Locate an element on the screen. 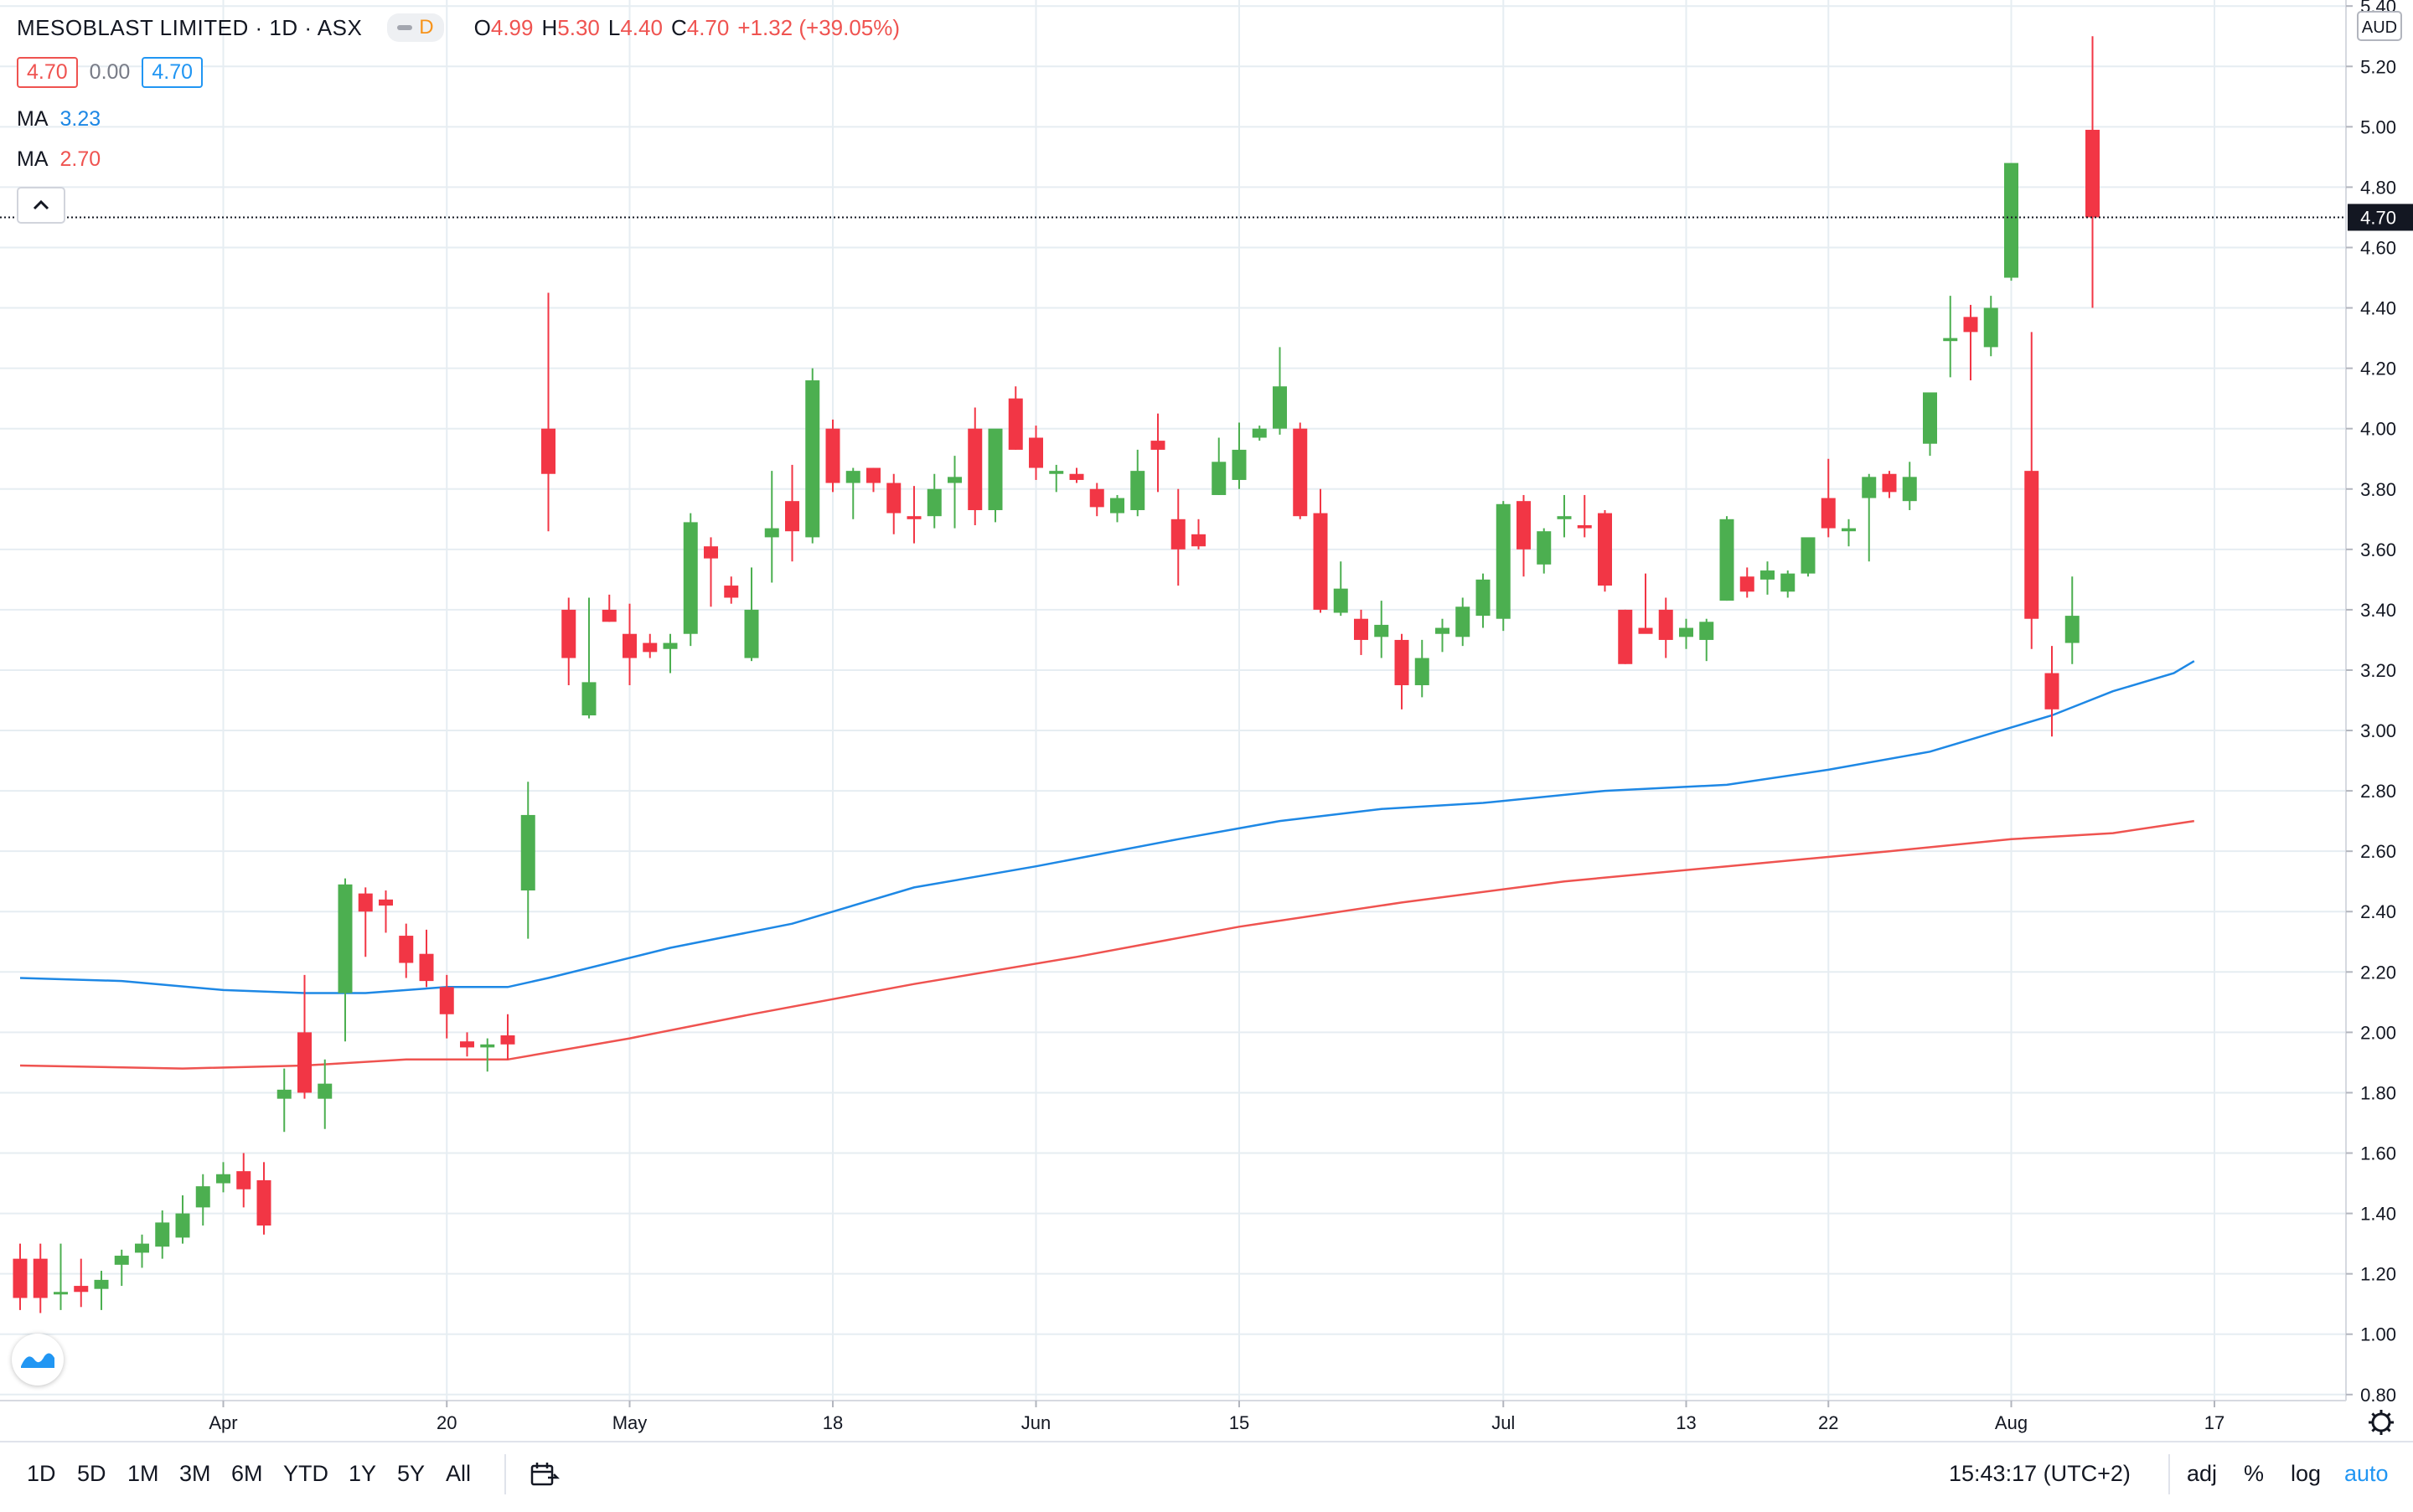 The height and width of the screenshot is (1512, 2413). bid-box: 4.70 is located at coordinates (47, 72).